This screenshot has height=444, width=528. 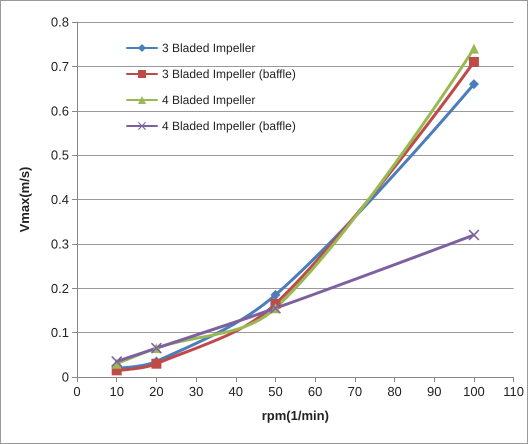 I want to click on y-tick-label: 0.2, so click(x=59, y=288).